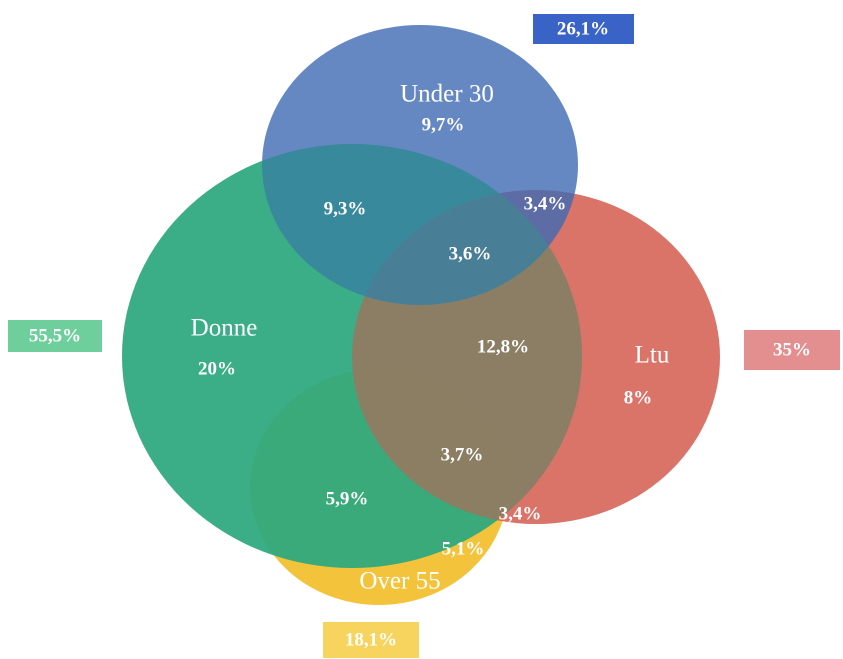  I want to click on total-box-ltu, so click(792, 350).